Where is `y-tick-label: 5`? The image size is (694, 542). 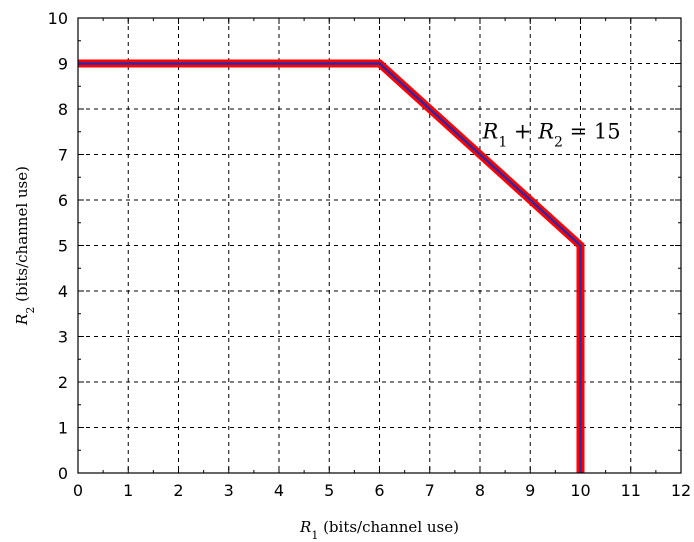 y-tick-label: 5 is located at coordinates (63, 246).